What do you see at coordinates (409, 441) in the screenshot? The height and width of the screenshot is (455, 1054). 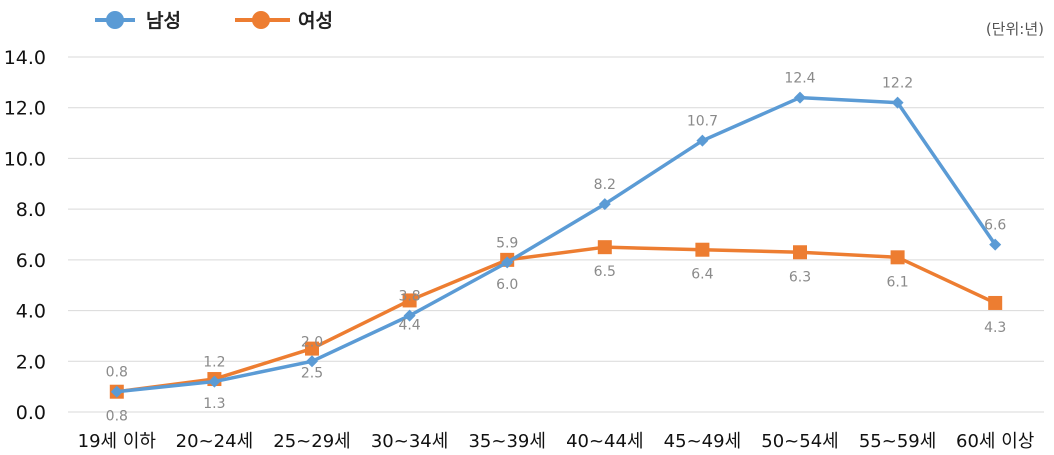 I see `x-tick-label: 30~34세` at bounding box center [409, 441].